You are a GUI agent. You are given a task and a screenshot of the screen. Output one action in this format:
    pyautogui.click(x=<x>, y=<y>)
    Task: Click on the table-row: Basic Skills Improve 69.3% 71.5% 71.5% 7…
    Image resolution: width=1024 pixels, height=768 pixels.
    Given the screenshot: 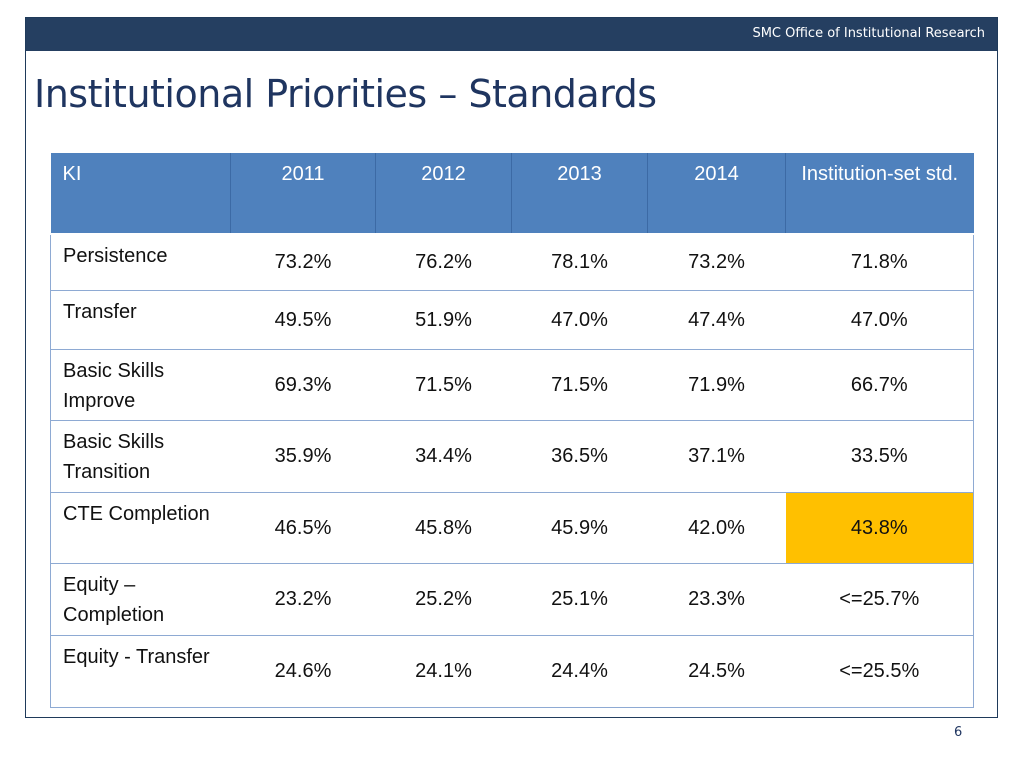 What is the action you would take?
    pyautogui.click(x=512, y=385)
    